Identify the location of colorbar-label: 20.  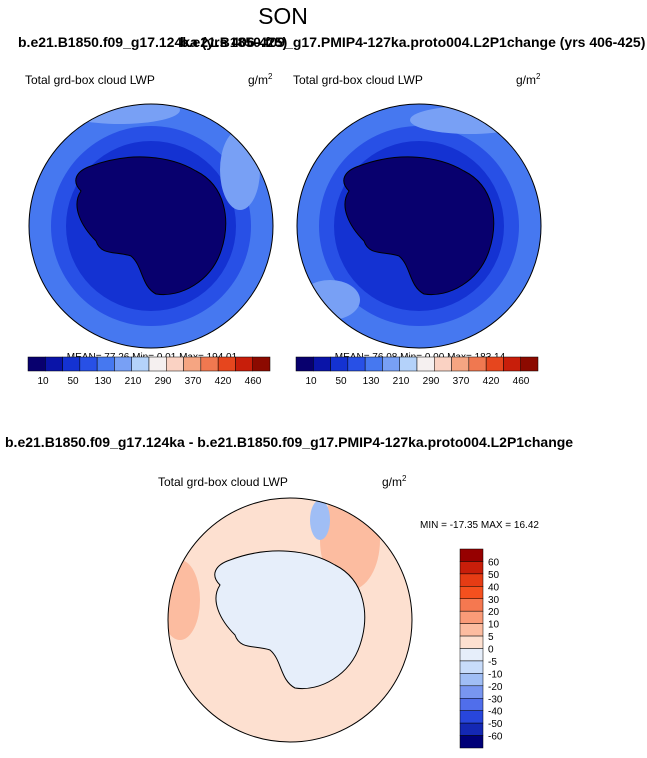
(494, 612).